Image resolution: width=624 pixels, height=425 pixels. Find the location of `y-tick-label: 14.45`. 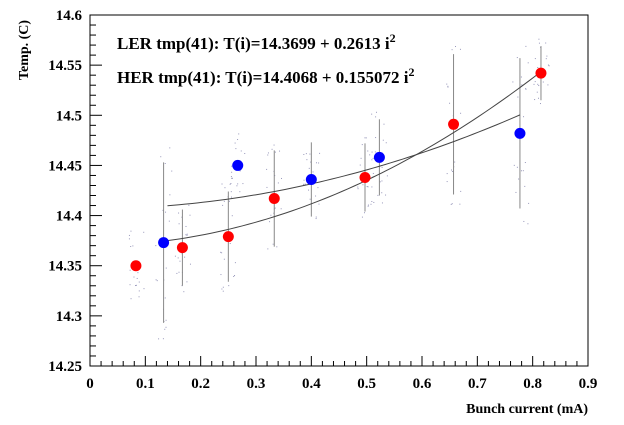

y-tick-label: 14.45 is located at coordinates (65, 166).